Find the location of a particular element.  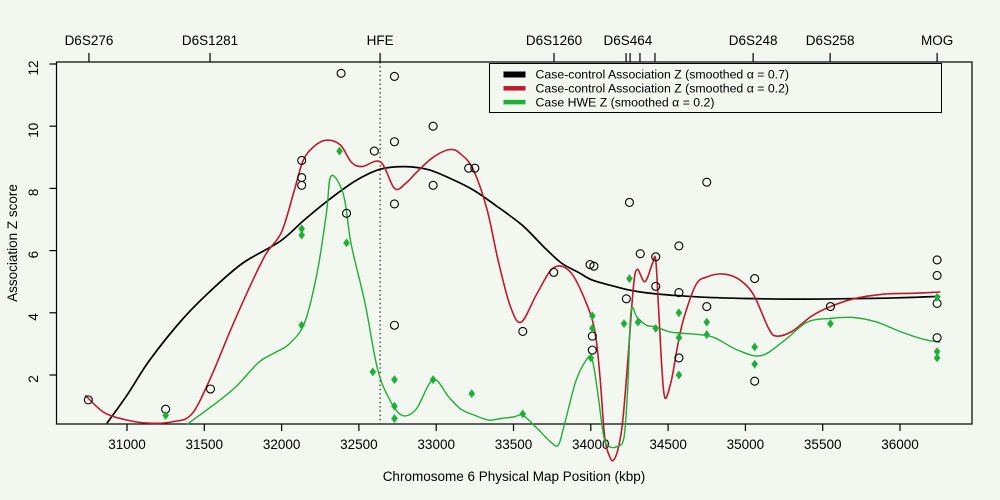

legend-box is located at coordinates (715, 88).